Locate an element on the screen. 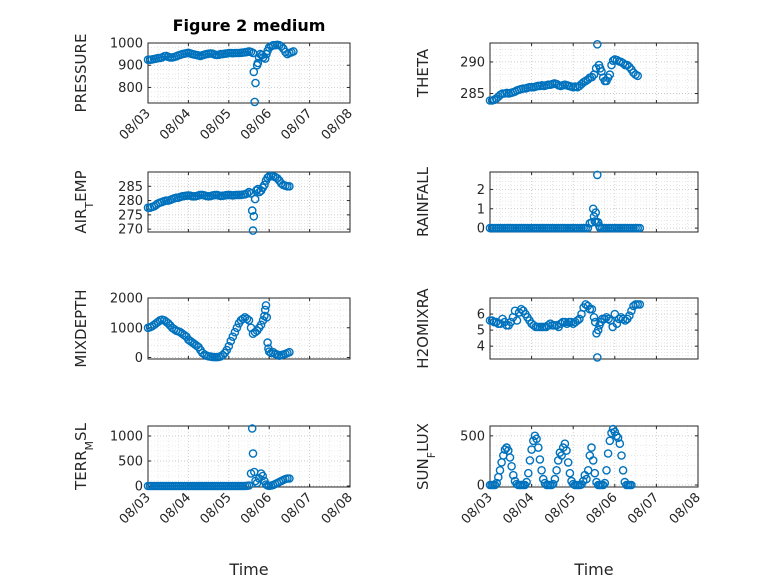 The width and height of the screenshot is (778, 583). y-tick-label: 800 is located at coordinates (130, 88).